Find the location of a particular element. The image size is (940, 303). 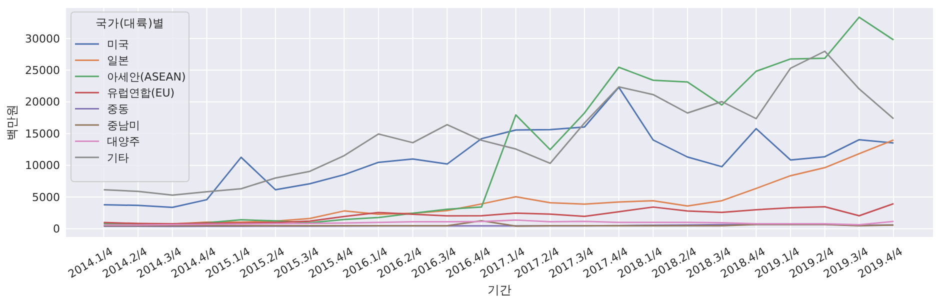

y-tick-label: 25000 is located at coordinates (42, 71).